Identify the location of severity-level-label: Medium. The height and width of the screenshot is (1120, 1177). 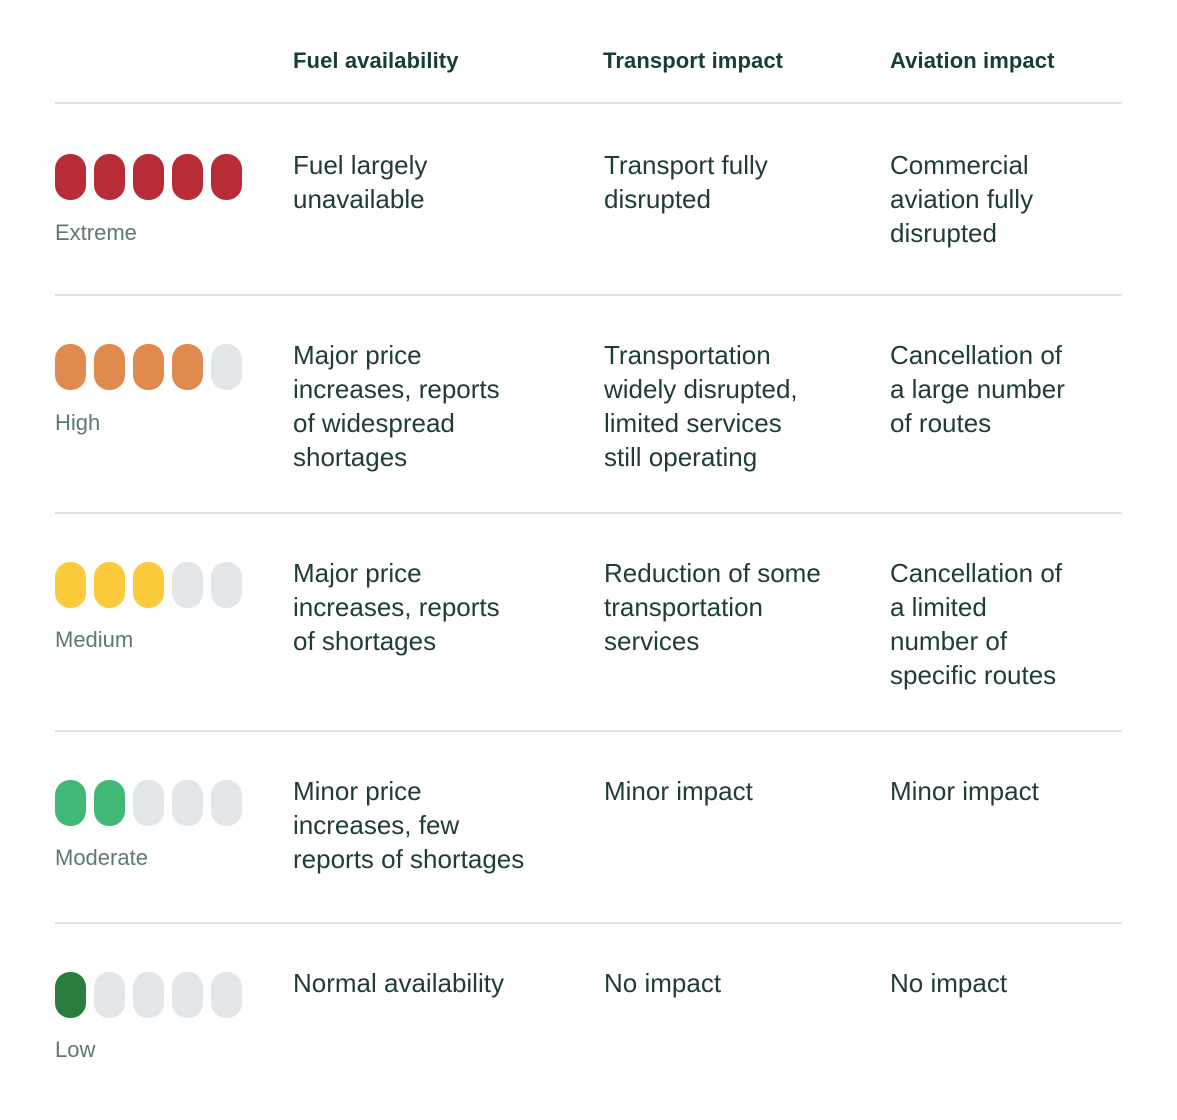
(94, 639).